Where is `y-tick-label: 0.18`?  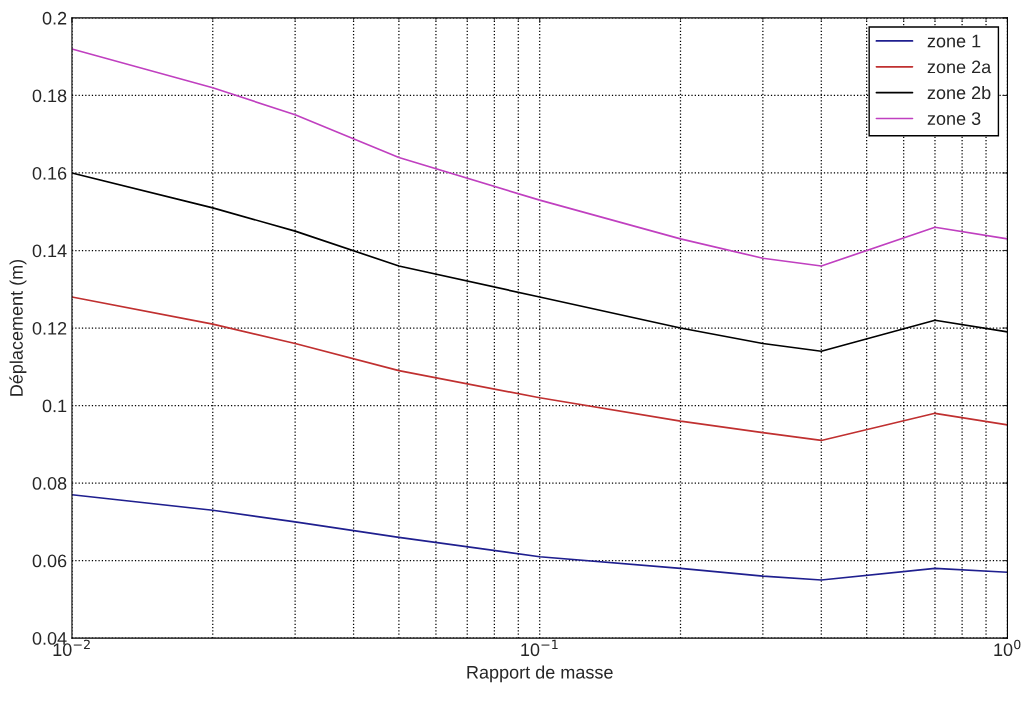
y-tick-label: 0.18 is located at coordinates (49, 96).